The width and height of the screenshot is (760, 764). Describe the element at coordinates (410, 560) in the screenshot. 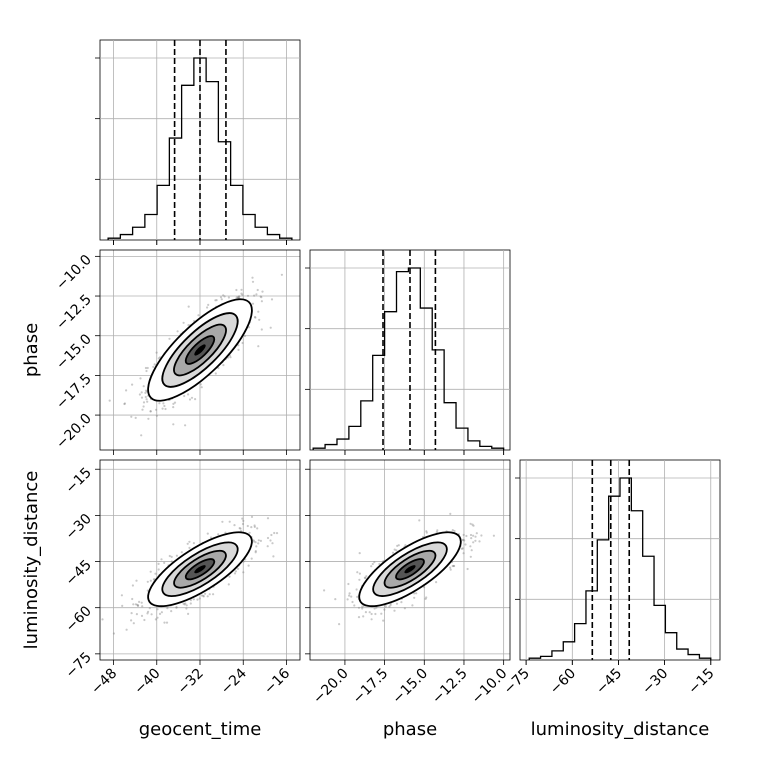

I see `scatter-panel-phase-luminosity_distance` at that location.